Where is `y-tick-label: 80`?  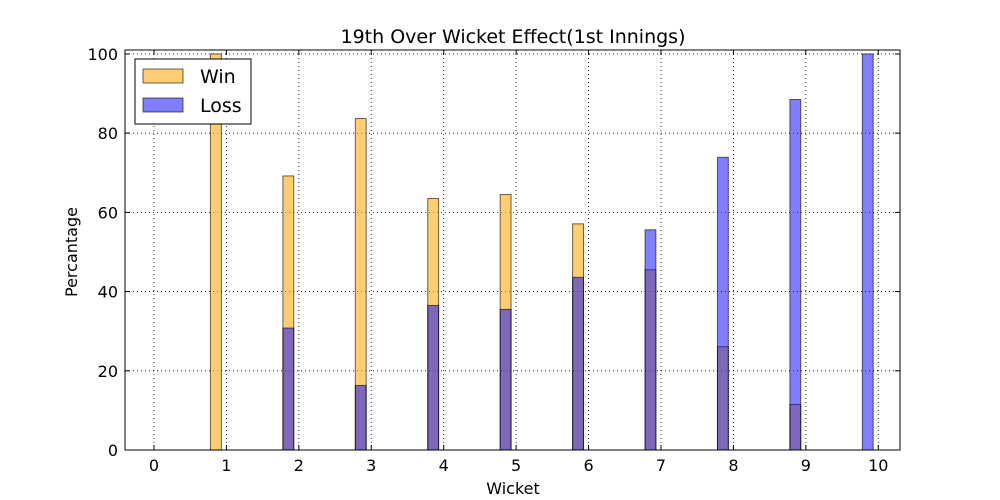
y-tick-label: 80 is located at coordinates (108, 133).